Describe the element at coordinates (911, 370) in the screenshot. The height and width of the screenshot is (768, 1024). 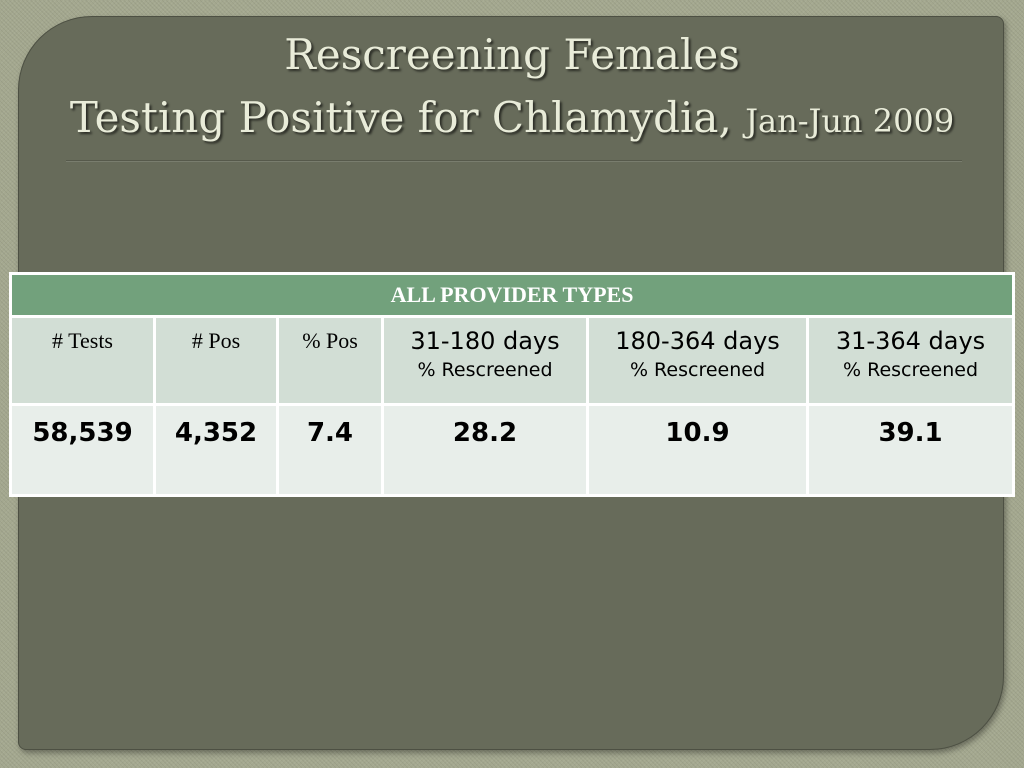
I see `header-range-31-364-sub: % Rescreened` at that location.